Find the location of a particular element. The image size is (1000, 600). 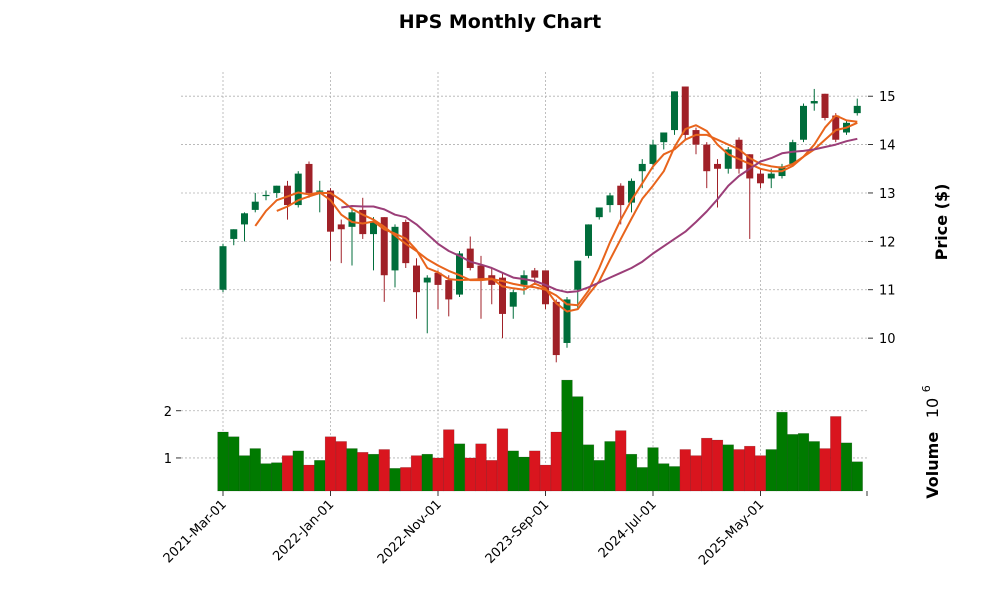

chart-title: HPS Monthly Chart is located at coordinates (500, 22).